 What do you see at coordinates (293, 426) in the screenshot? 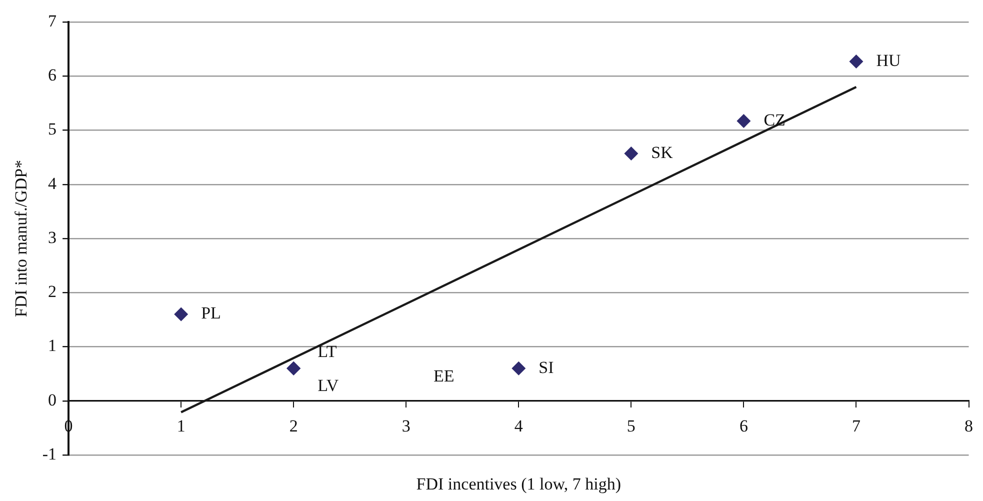
I see `x-tick-label: 2` at bounding box center [293, 426].